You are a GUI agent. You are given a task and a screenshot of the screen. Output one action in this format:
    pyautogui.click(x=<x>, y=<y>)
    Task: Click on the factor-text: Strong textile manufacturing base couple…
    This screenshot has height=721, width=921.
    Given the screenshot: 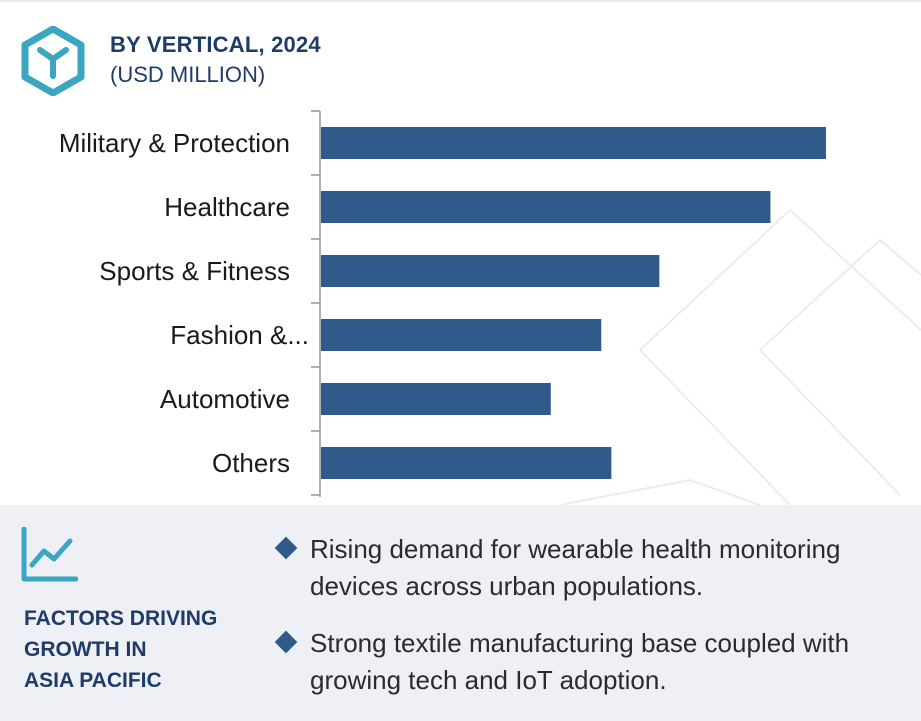 What is the action you would take?
    pyautogui.click(x=580, y=661)
    